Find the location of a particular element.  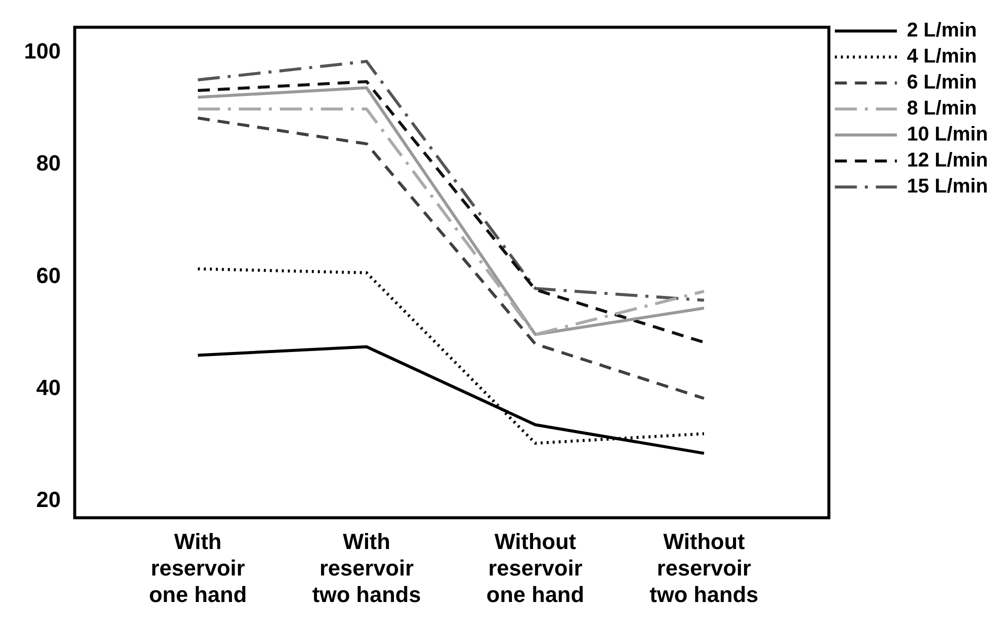

x-tick-label: With reservoir two hands is located at coordinates (366, 568).